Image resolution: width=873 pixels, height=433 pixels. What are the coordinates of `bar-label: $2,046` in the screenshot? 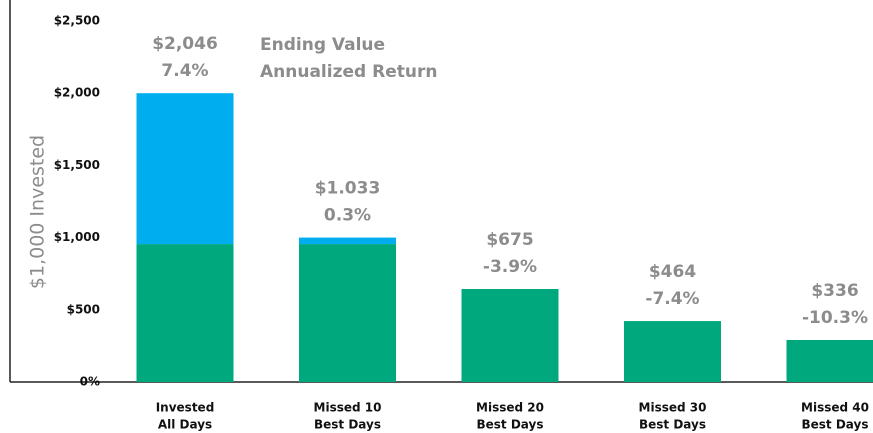 It's located at (185, 44).